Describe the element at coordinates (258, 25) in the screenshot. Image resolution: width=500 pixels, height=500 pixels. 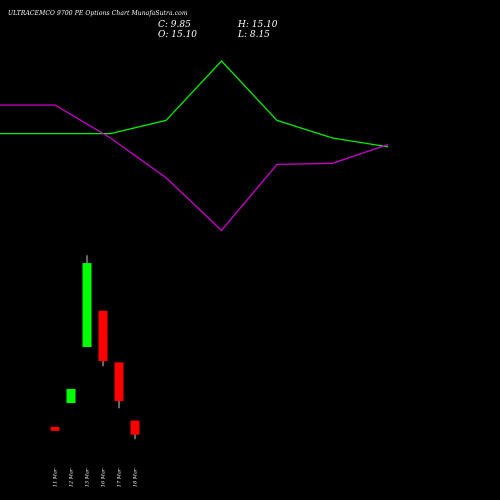
I see `high-value: H: 15.10` at that location.